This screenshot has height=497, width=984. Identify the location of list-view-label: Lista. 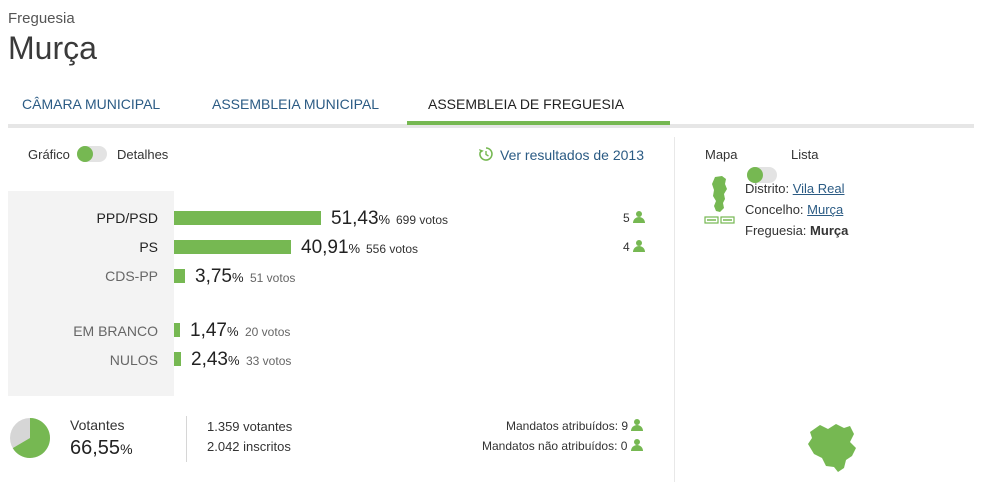
(805, 154).